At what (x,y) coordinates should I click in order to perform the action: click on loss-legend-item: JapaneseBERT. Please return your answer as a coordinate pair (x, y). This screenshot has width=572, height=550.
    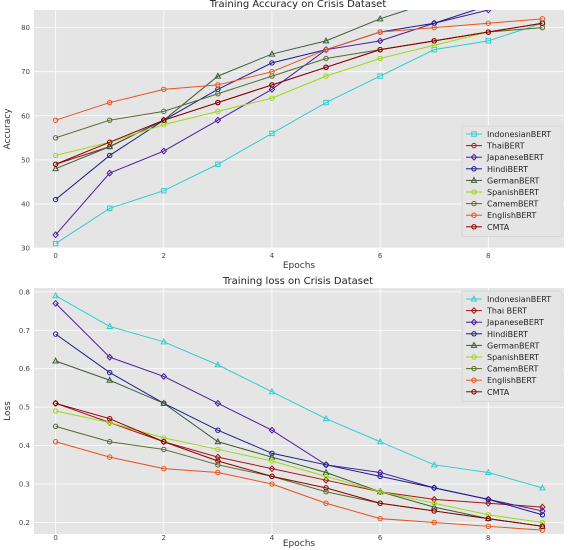
    Looking at the image, I should click on (505, 322).